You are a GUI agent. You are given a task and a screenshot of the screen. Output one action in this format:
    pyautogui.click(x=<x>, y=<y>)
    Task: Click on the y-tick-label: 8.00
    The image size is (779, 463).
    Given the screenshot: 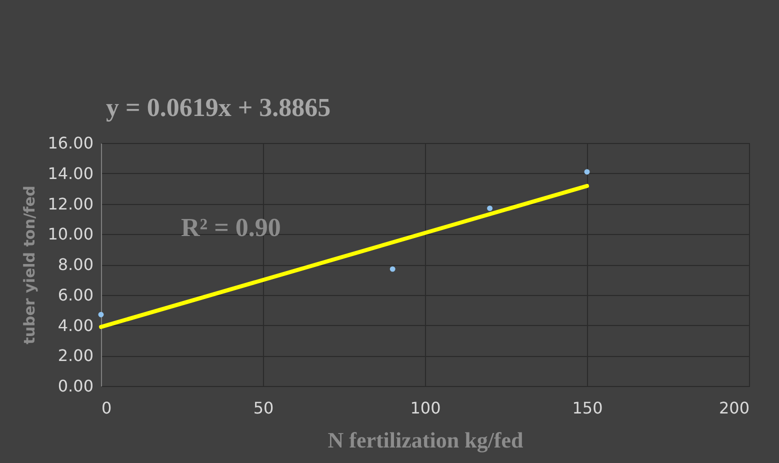 What is the action you would take?
    pyautogui.click(x=76, y=264)
    